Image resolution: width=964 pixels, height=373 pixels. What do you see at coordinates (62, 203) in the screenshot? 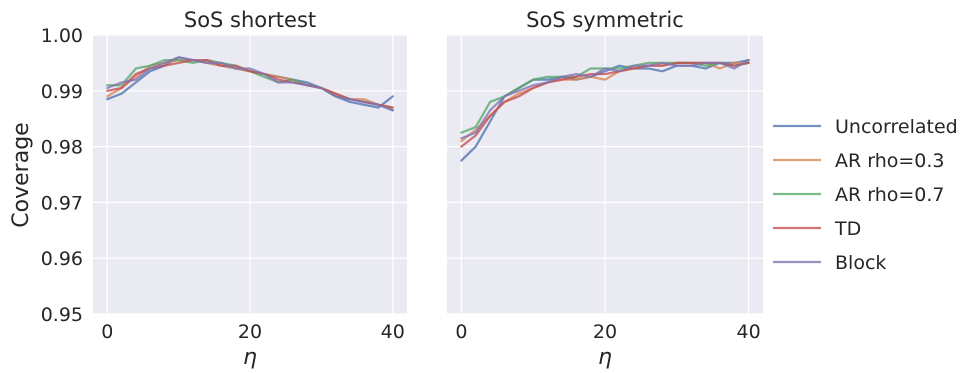
I see `y-tick-label: 0.97` at bounding box center [62, 203].